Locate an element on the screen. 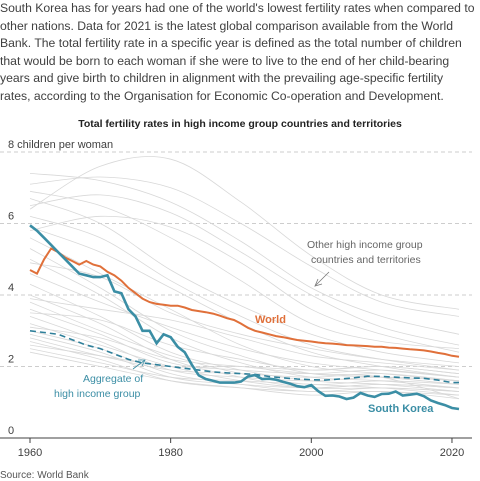 This screenshot has height=481, width=480. aggregate-annotation-line1: Aggregate of is located at coordinates (113, 379).